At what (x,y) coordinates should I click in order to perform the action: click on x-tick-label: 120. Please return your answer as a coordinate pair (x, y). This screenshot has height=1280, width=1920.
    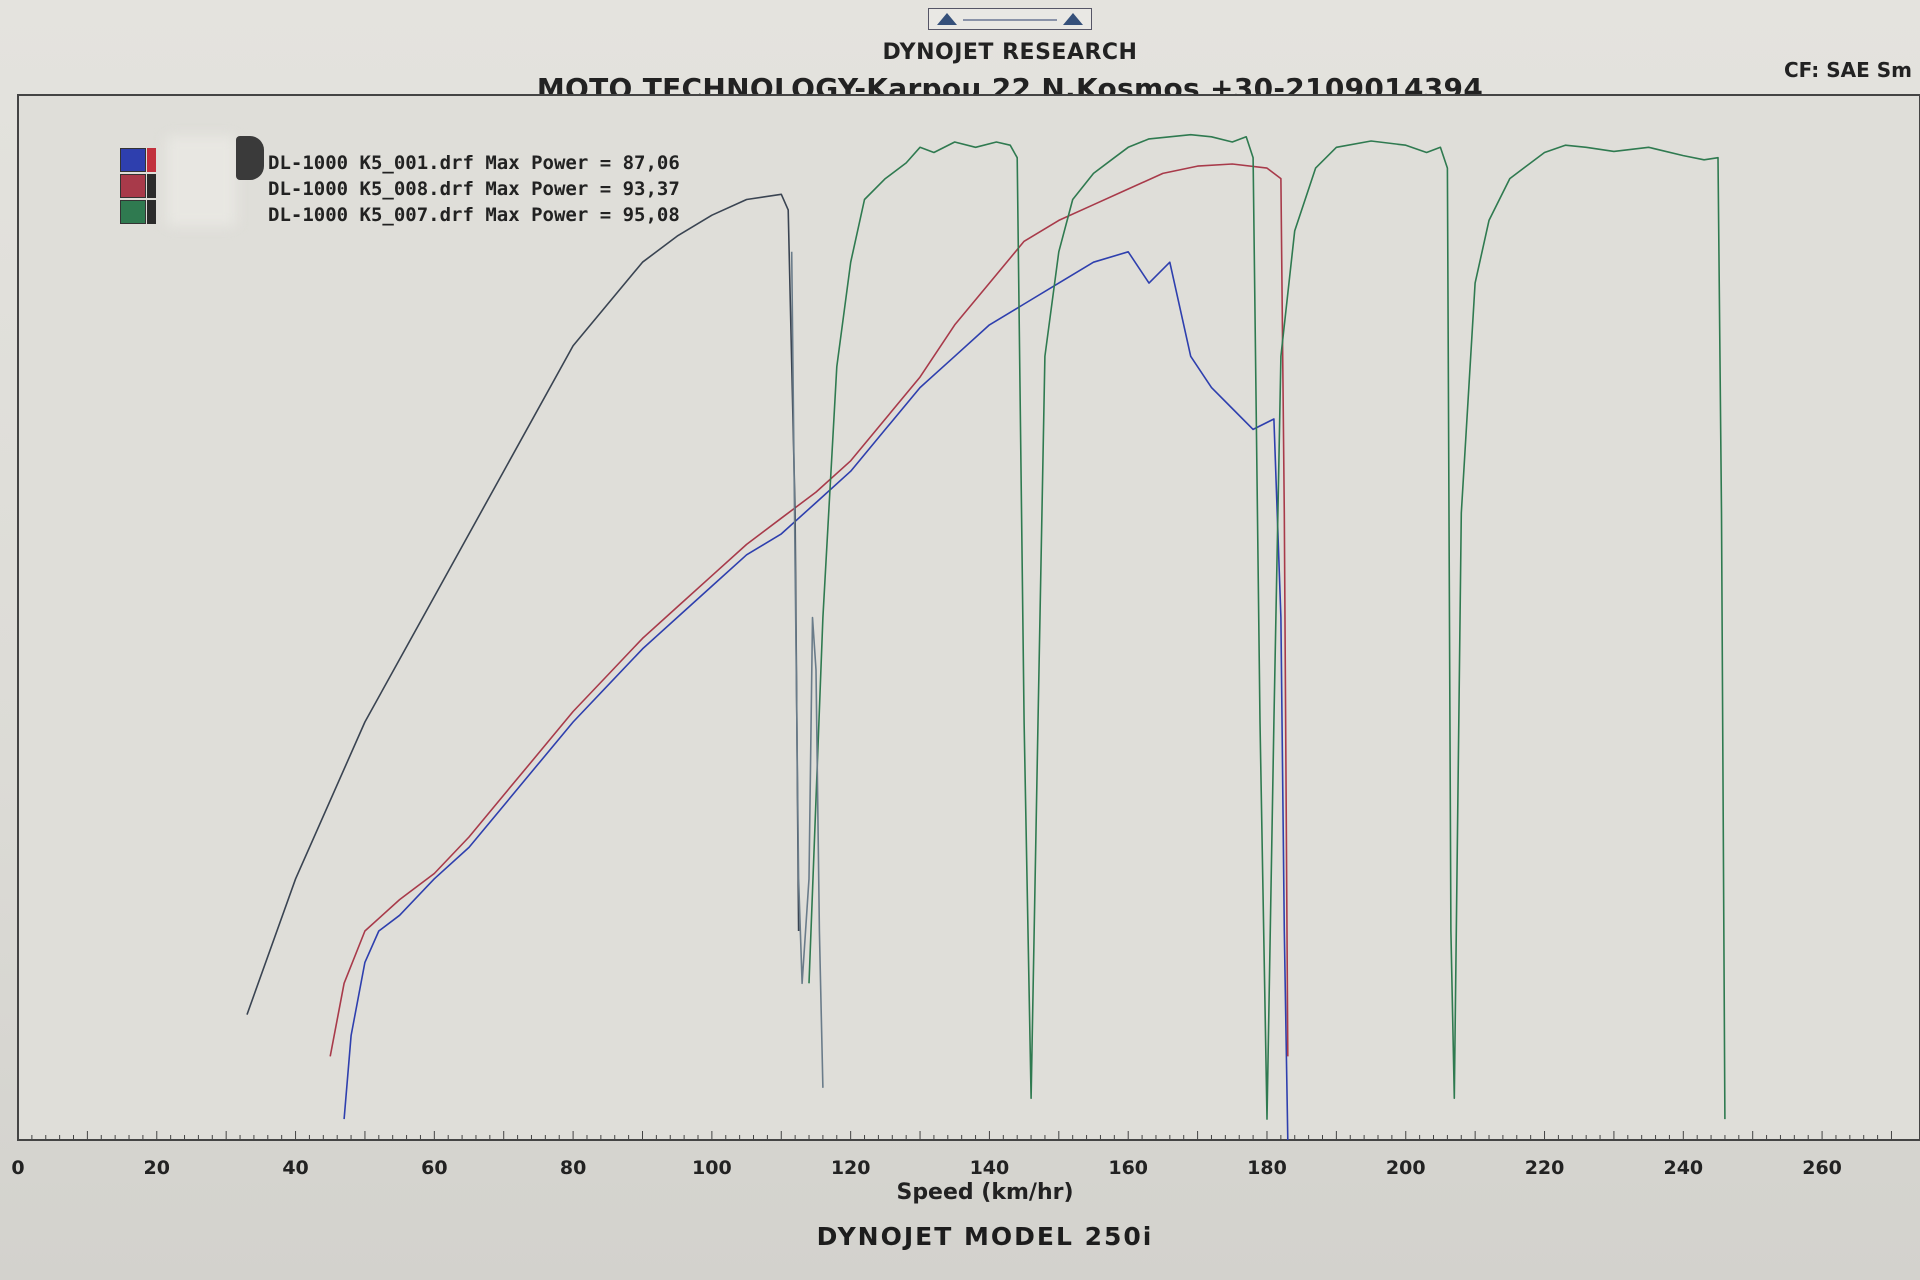
    Looking at the image, I should click on (851, 1168).